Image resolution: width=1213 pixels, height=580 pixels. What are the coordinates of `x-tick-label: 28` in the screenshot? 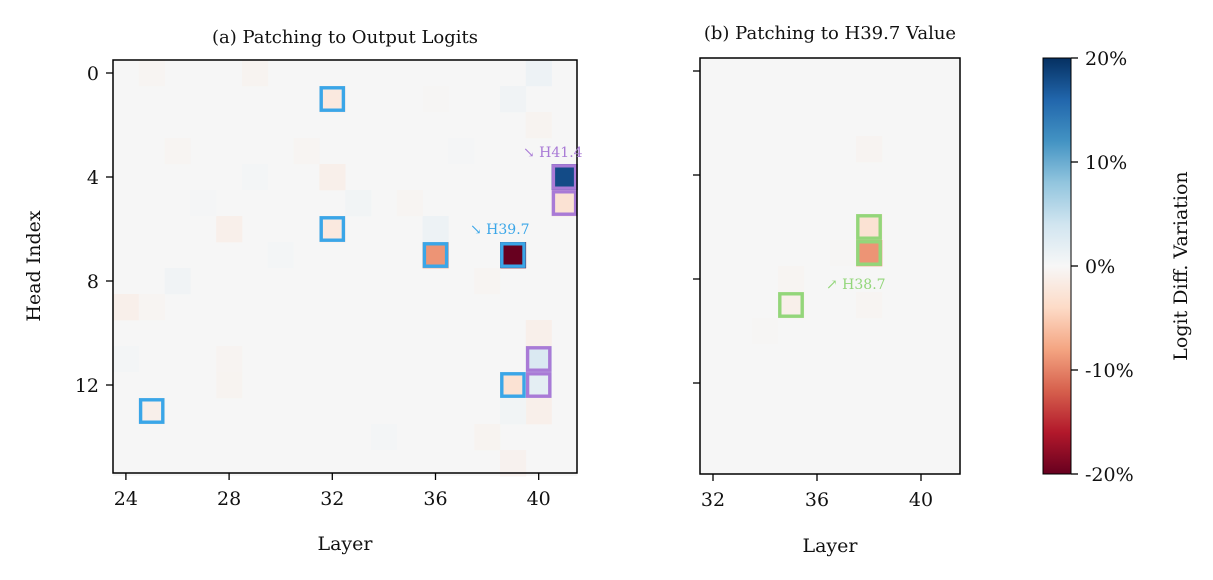 It's located at (229, 499).